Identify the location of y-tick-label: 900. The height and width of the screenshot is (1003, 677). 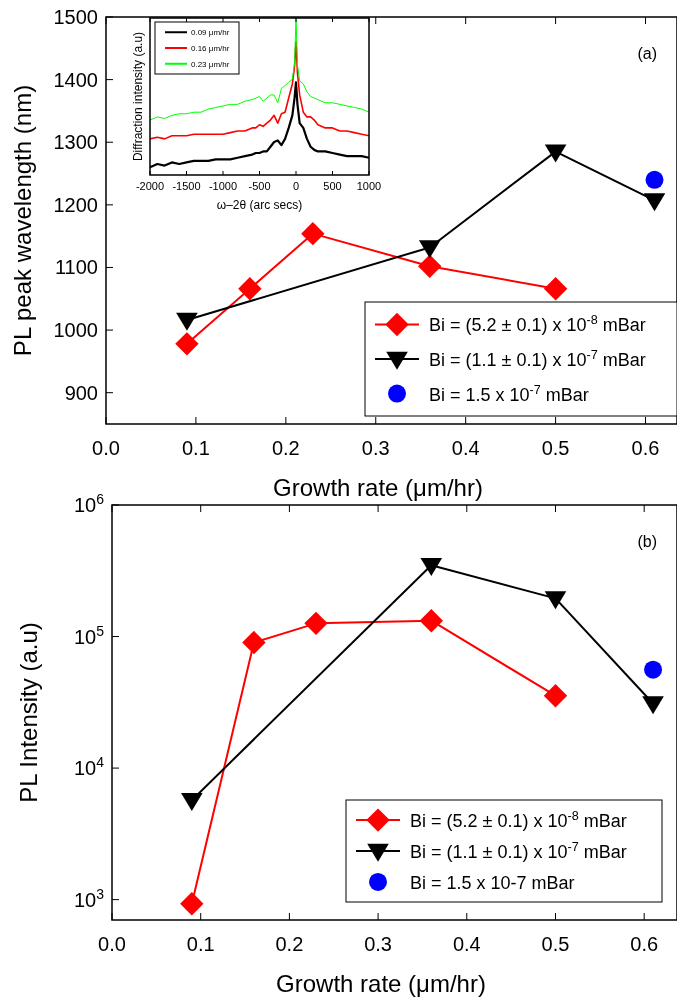
(81, 392).